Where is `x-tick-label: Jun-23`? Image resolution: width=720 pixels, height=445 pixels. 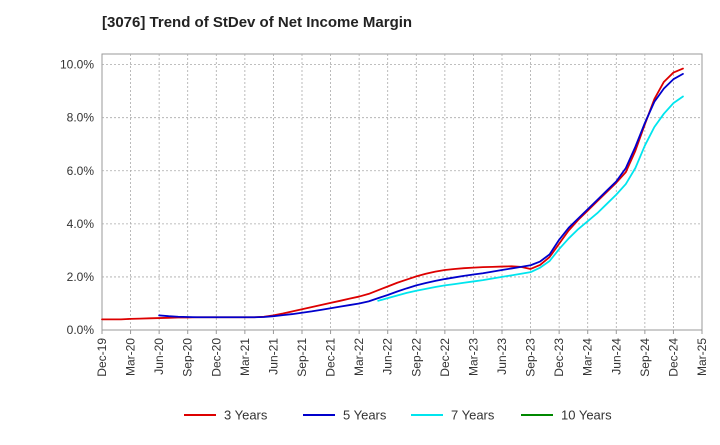 x-tick-label: Jun-23 is located at coordinates (502, 356).